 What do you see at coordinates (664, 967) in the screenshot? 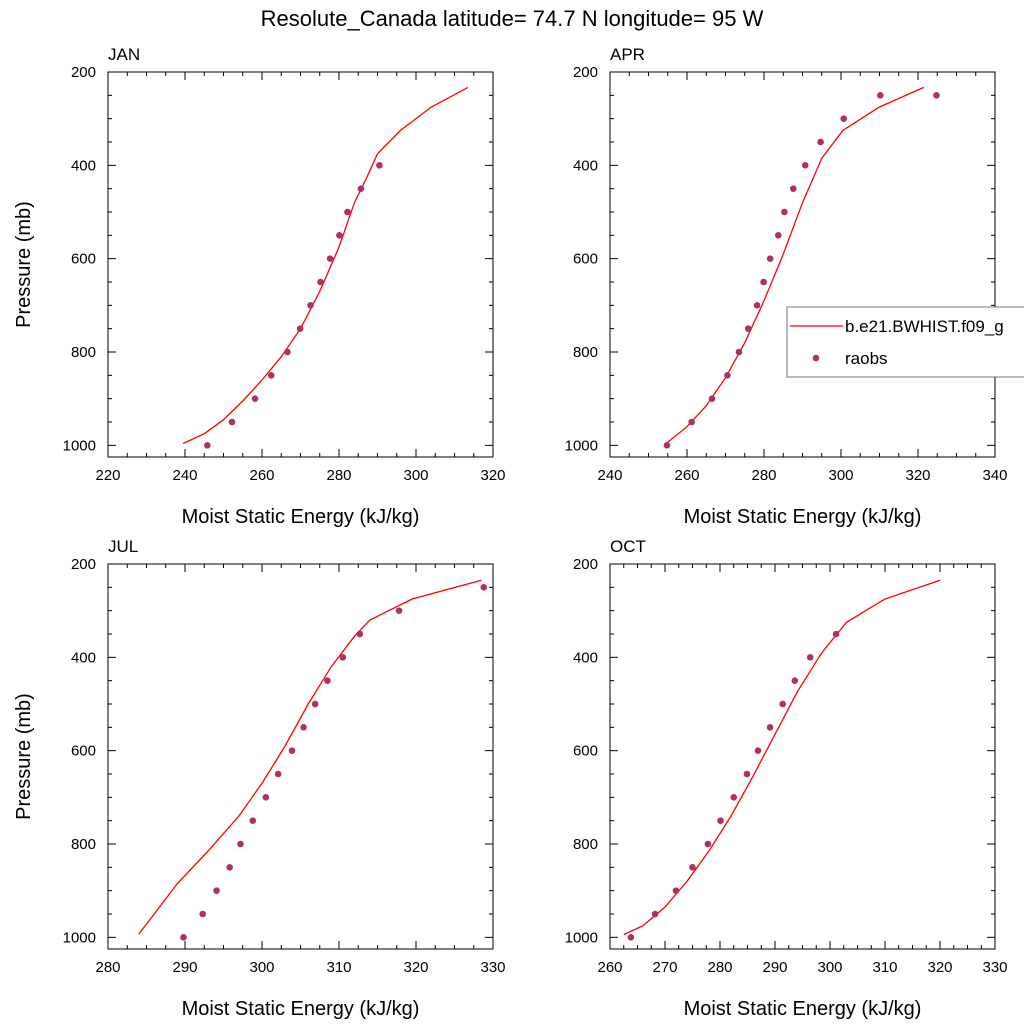
I see `x-tick-label: 270` at bounding box center [664, 967].